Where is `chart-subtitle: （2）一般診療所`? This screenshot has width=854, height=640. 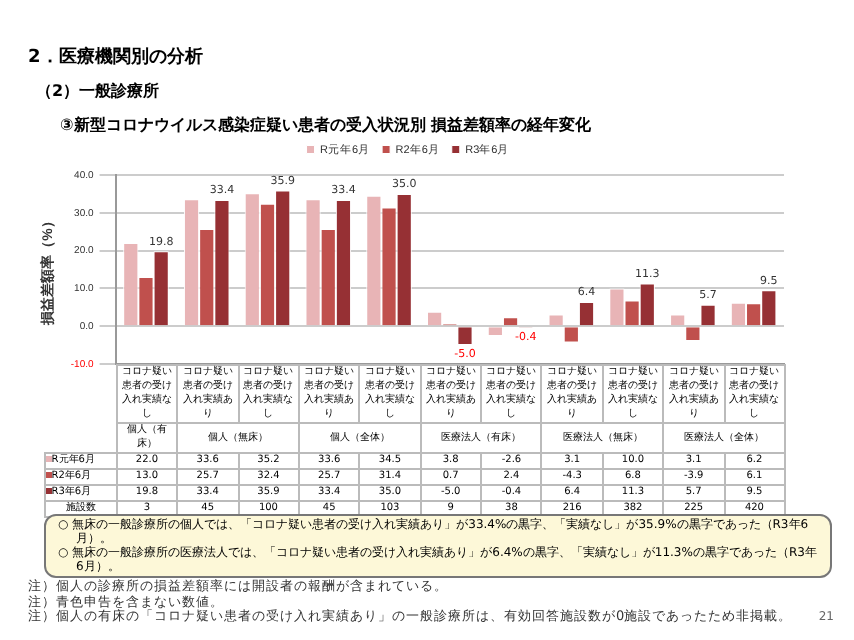
chart-subtitle: （2）一般診療所 is located at coordinates (98, 91).